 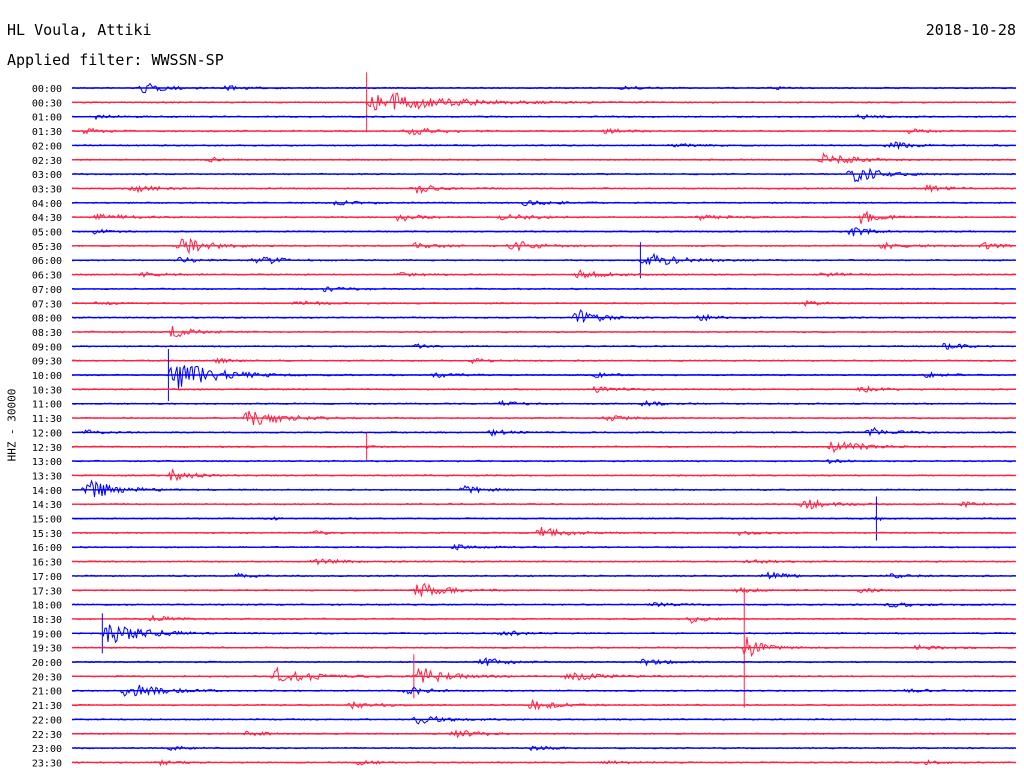 What do you see at coordinates (47, 347) in the screenshot?
I see `row-time-label: 09:00` at bounding box center [47, 347].